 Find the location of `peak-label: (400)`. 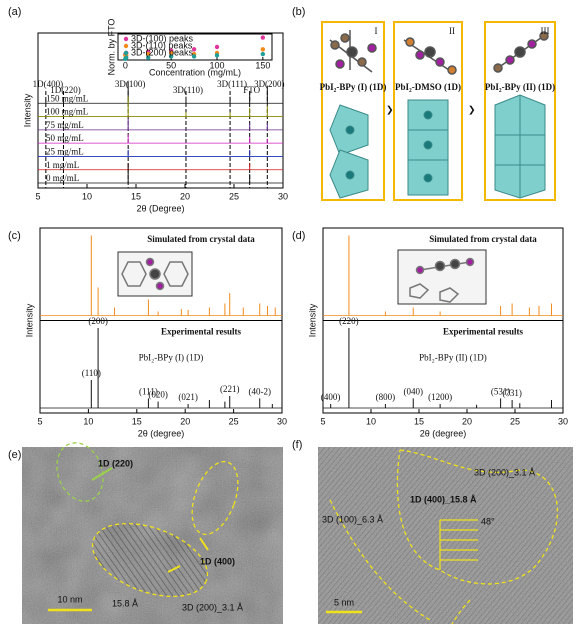

peak-label: (400) is located at coordinates (331, 397).